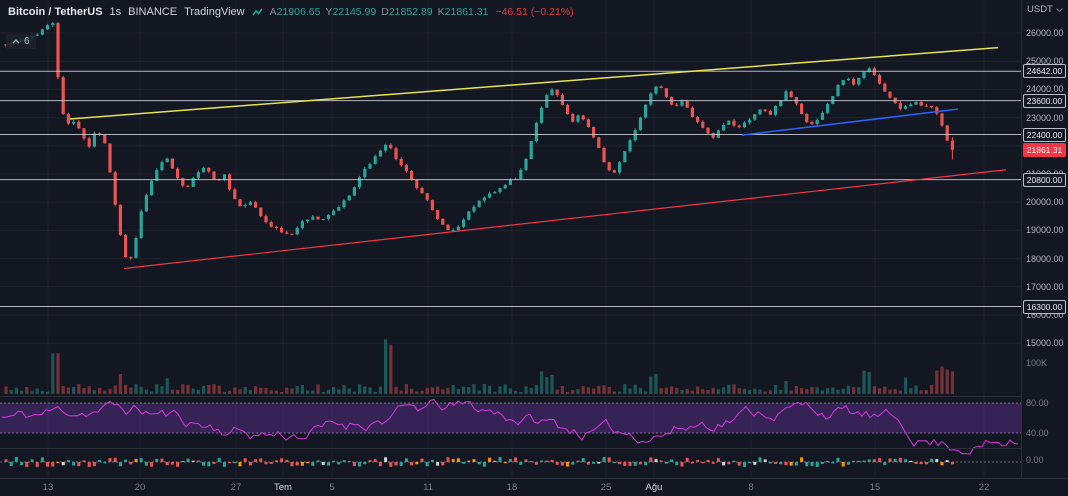  What do you see at coordinates (512, 487) in the screenshot?
I see `time-label: 18` at bounding box center [512, 487].